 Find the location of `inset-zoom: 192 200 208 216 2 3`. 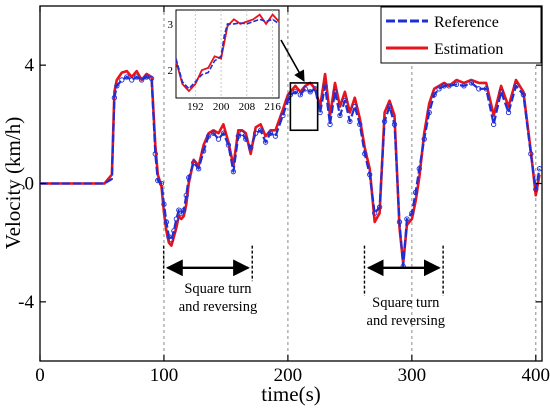

inset-zoom: 192 200 208 216 2 3 is located at coordinates (243, 70).